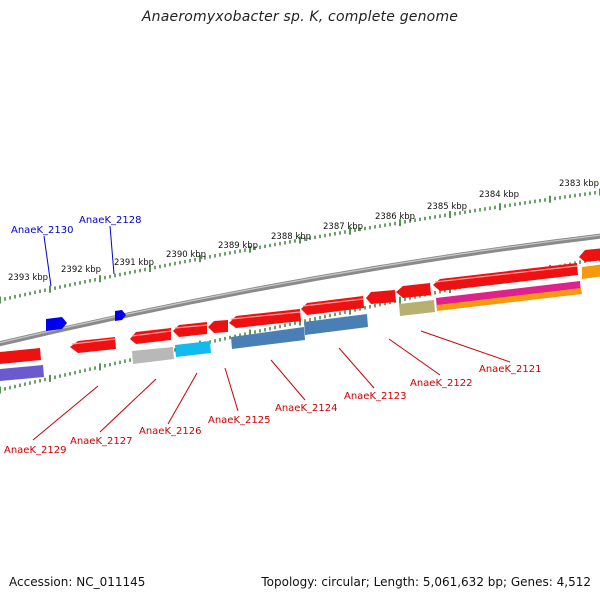 Image resolution: width=600 pixels, height=600 pixels. Describe the element at coordinates (193, 349) in the screenshot. I see `gene-cyan-block` at that location.